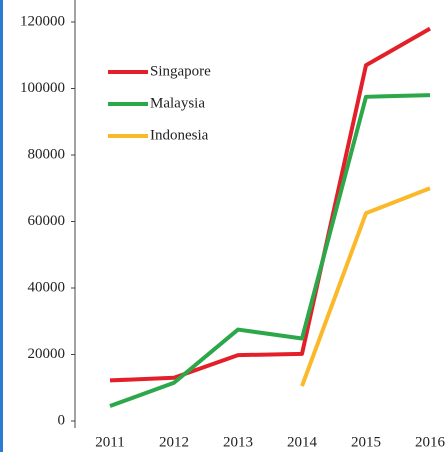 This screenshot has height=452, width=446. Describe the element at coordinates (47, 287) in the screenshot. I see `y-tick-label: 40000` at that location.